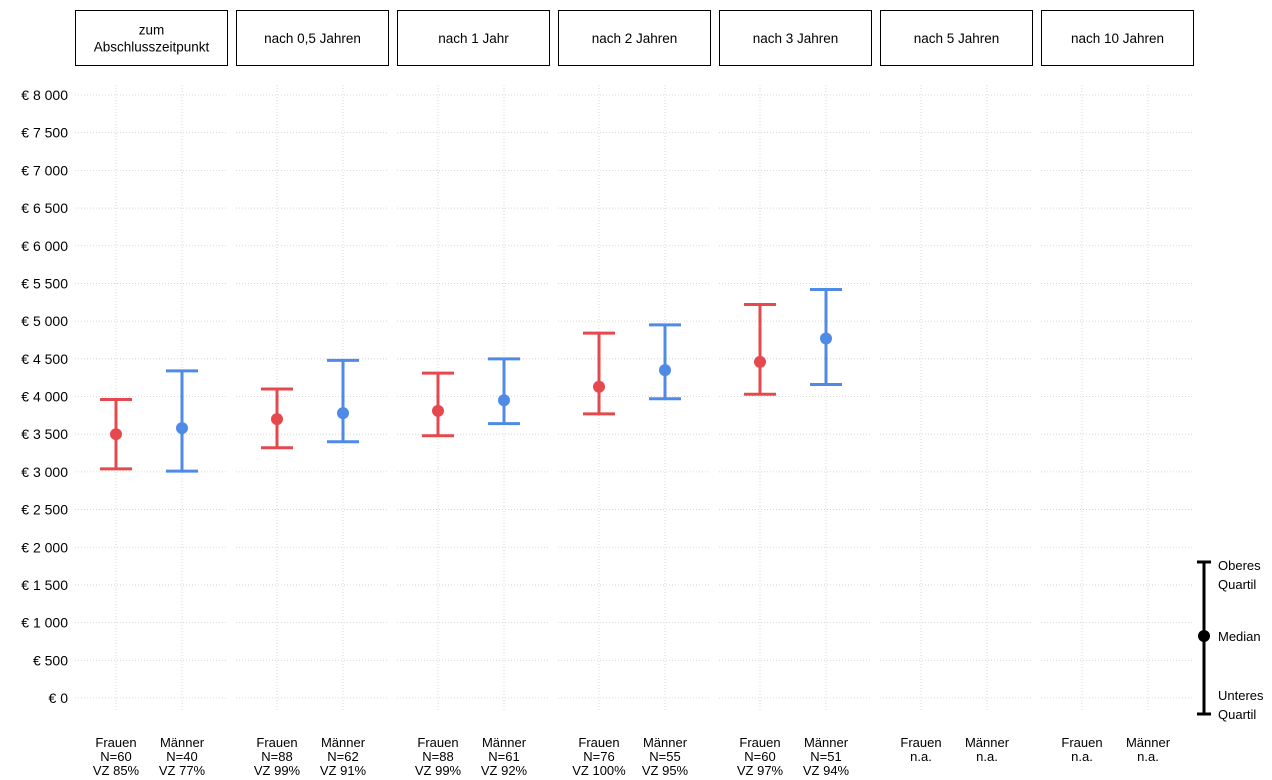 The height and width of the screenshot is (780, 1272). I want to click on y-tick-label: € 2 500, so click(44, 510).